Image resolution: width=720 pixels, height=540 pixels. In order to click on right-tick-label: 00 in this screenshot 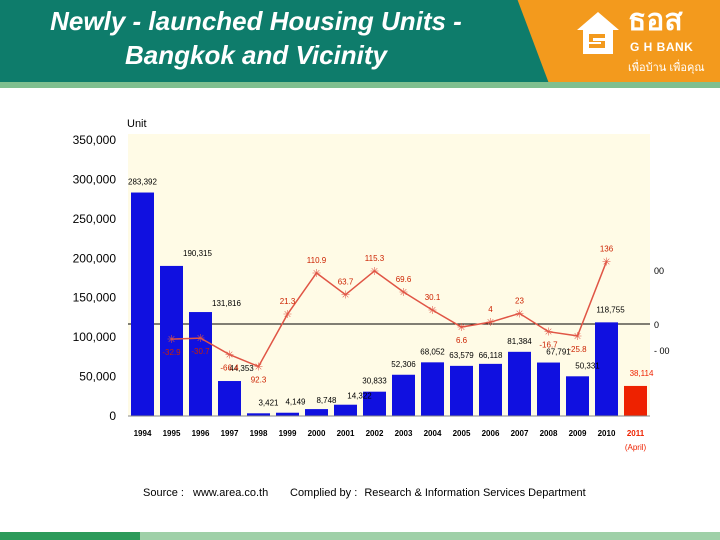, I will do `click(659, 271)`.